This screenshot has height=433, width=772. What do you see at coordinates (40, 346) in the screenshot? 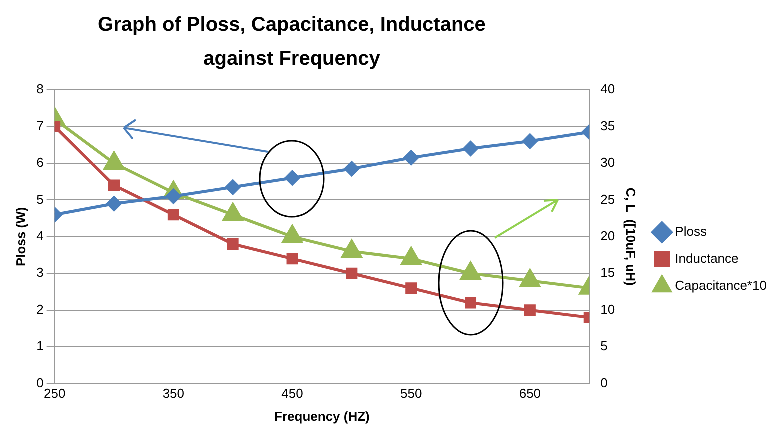
I see `y-tick-label: 1` at bounding box center [40, 346].